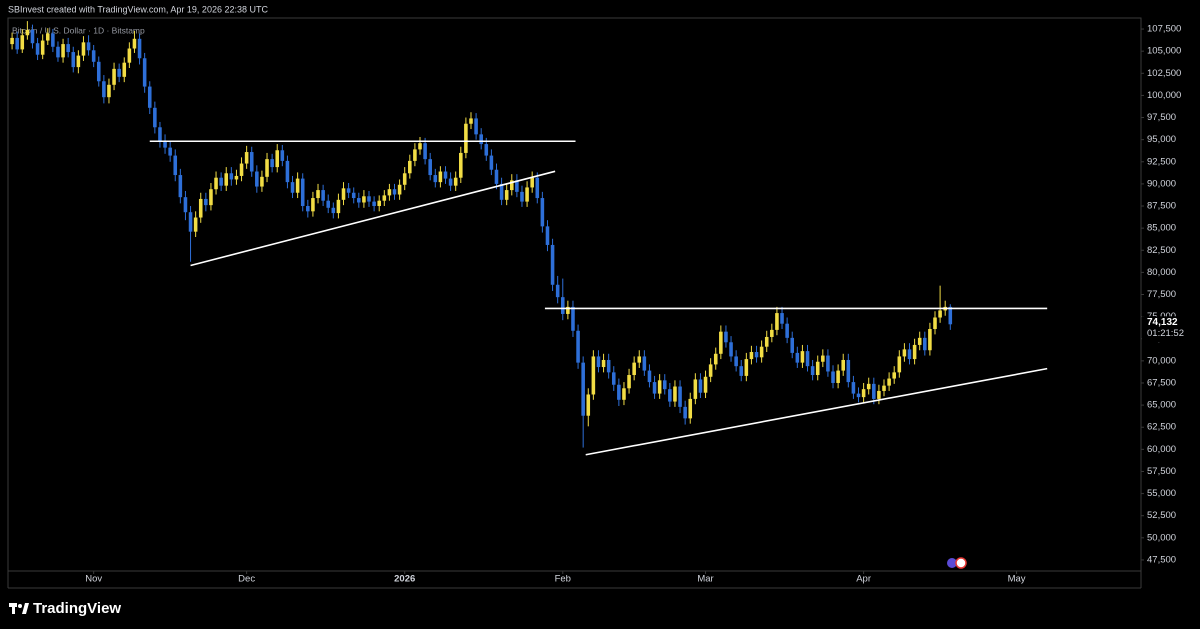 Image resolution: width=1200 pixels, height=629 pixels. What do you see at coordinates (19, 608) in the screenshot?
I see `brand-logo` at bounding box center [19, 608].